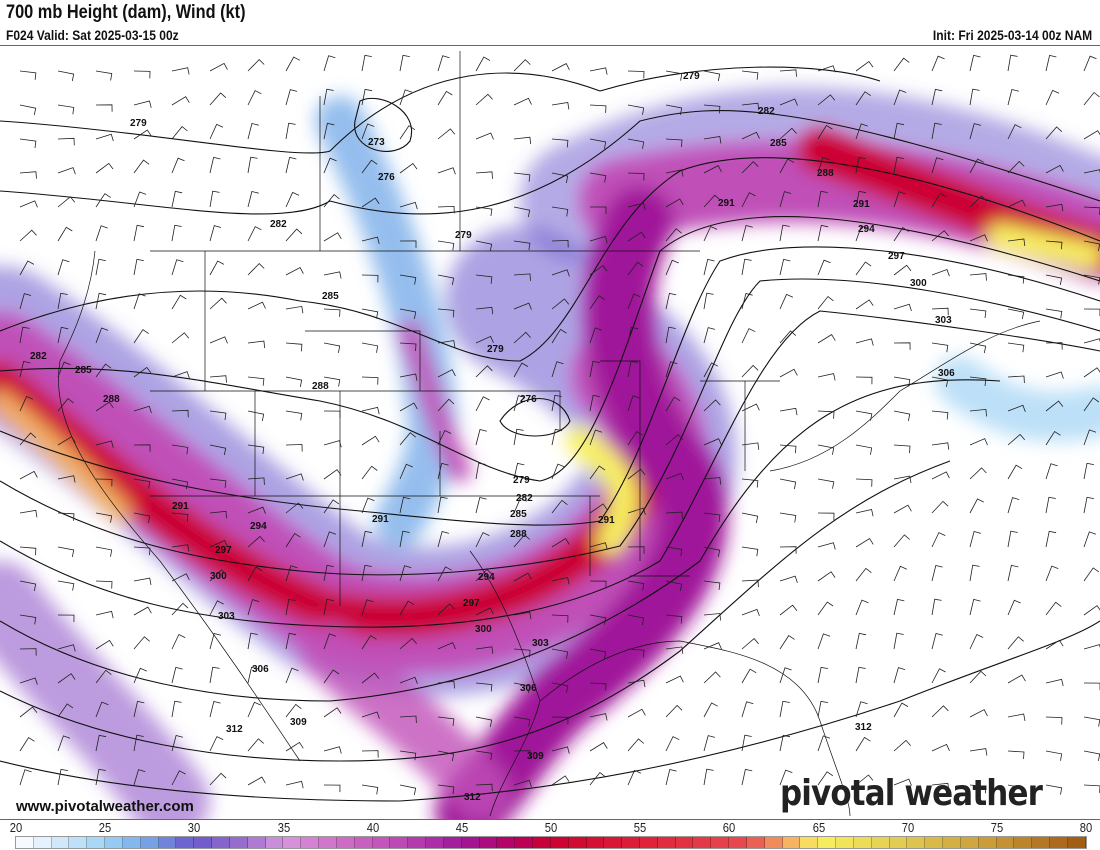  What do you see at coordinates (495, 349) in the screenshot?
I see `contour-label: 279` at bounding box center [495, 349].